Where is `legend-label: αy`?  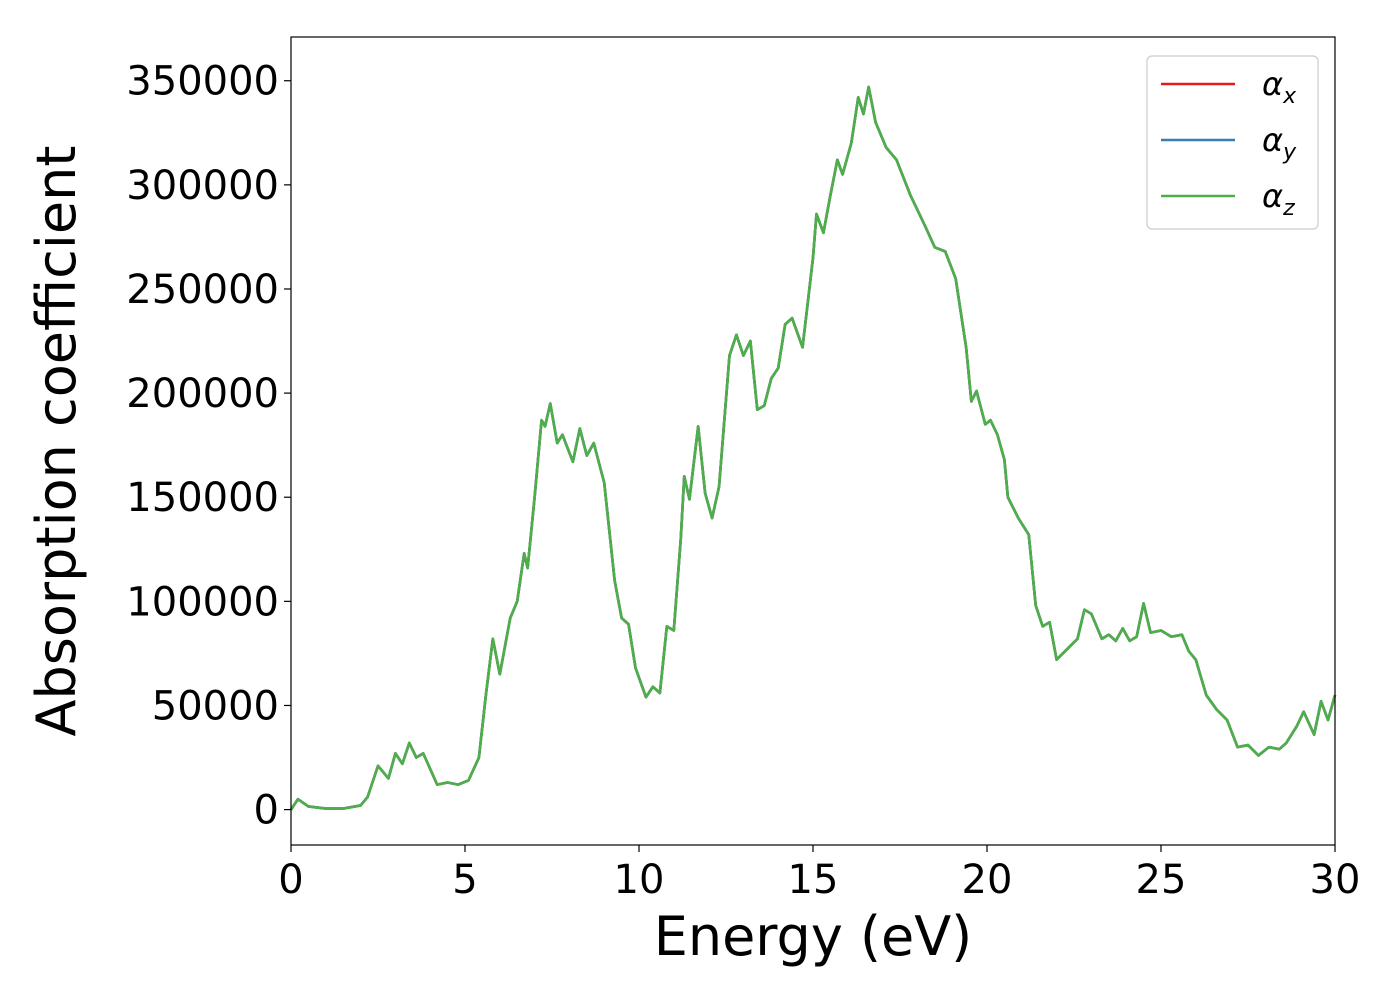
legend-label: αy is located at coordinates (1279, 143).